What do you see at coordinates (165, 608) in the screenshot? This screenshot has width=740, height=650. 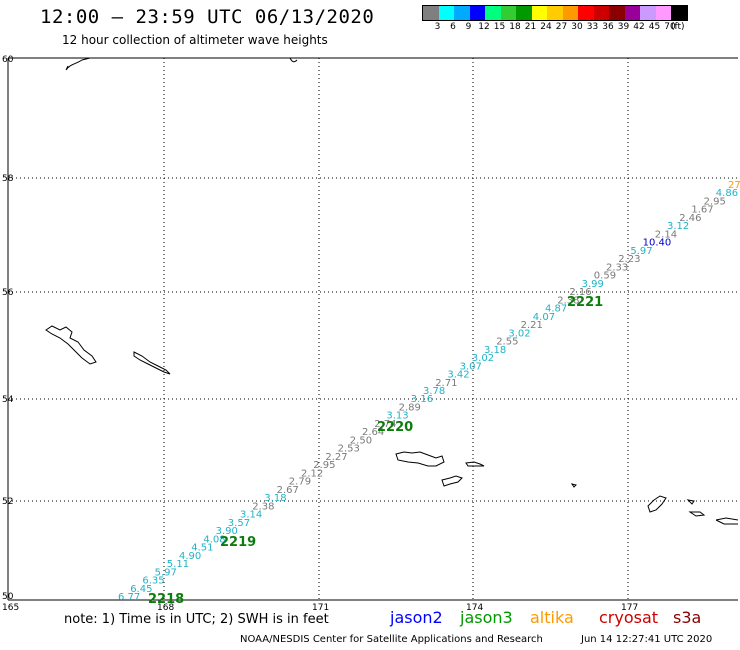 I see `lon-label-168: 168` at bounding box center [165, 608].